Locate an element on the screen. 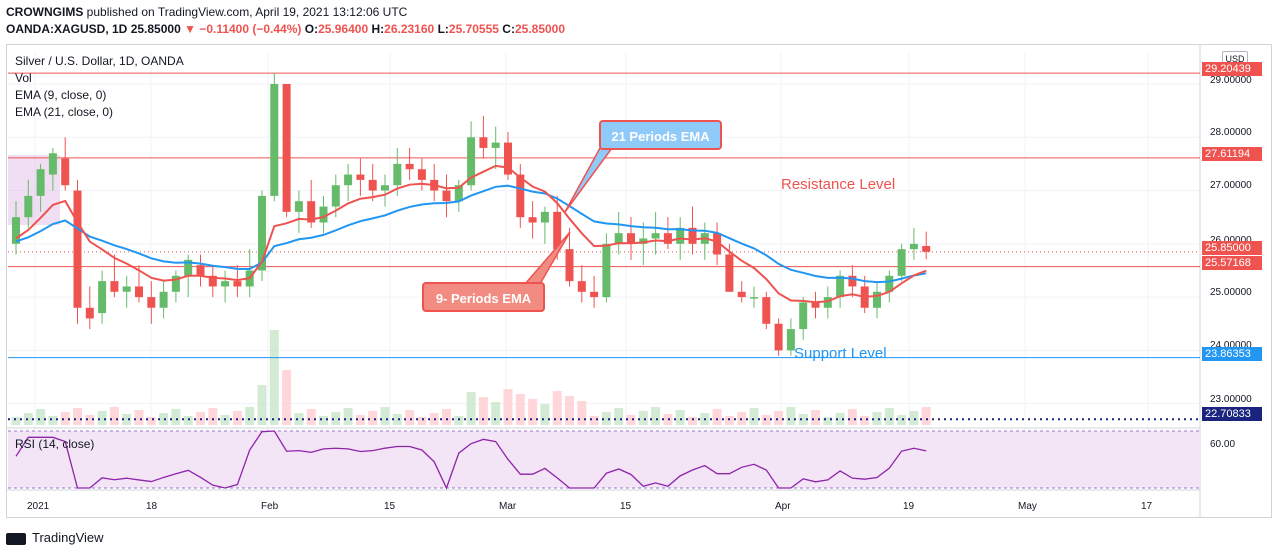  last-price: 25.85000 is located at coordinates (155, 29).